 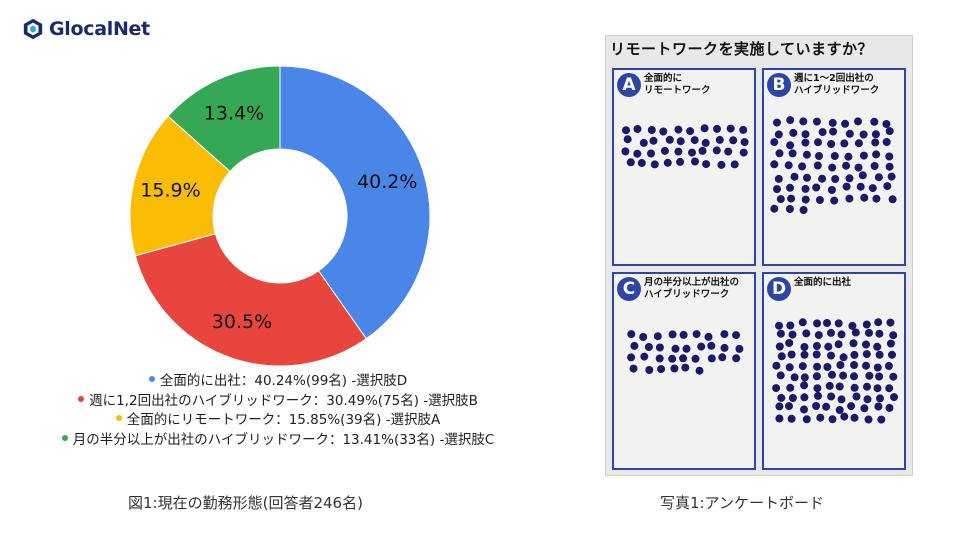 What do you see at coordinates (742, 503) in the screenshot?
I see `photo-caption: 写真1:アンケートボード` at bounding box center [742, 503].